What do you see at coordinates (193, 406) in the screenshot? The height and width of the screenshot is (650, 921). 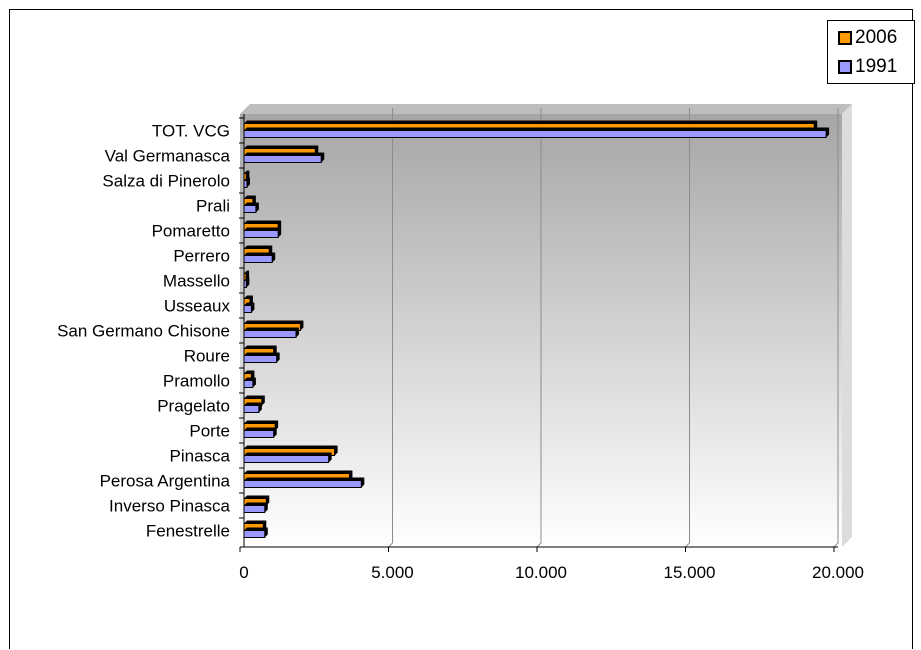 I see `category-label: Pragelato` at bounding box center [193, 406].